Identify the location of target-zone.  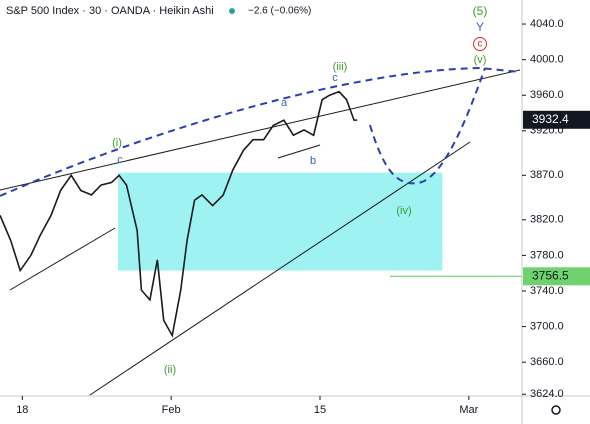
(280, 221).